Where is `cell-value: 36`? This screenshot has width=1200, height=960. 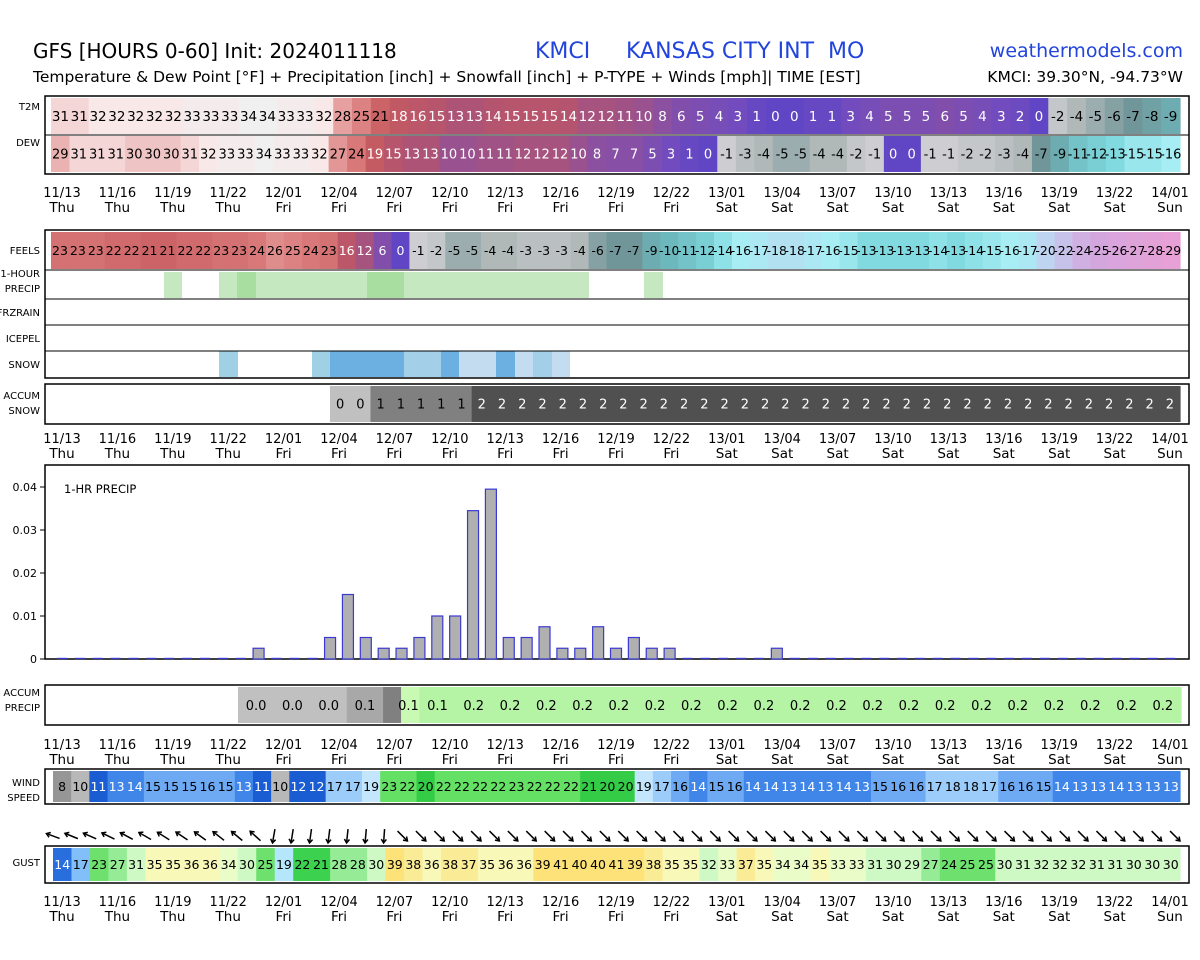 cell-value: 36 is located at coordinates (432, 864).